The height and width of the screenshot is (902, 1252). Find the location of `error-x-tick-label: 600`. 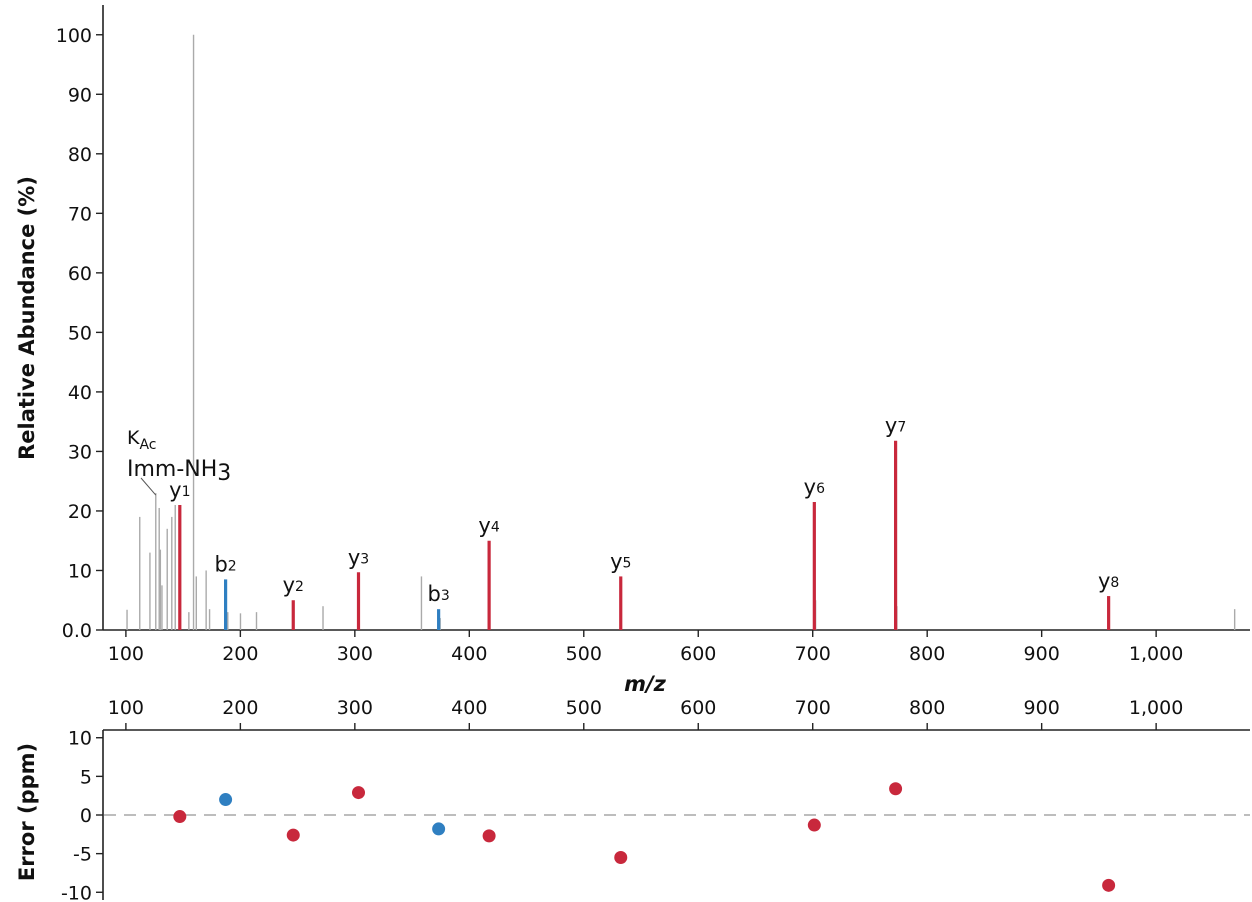

error-x-tick-label: 600 is located at coordinates (698, 708).